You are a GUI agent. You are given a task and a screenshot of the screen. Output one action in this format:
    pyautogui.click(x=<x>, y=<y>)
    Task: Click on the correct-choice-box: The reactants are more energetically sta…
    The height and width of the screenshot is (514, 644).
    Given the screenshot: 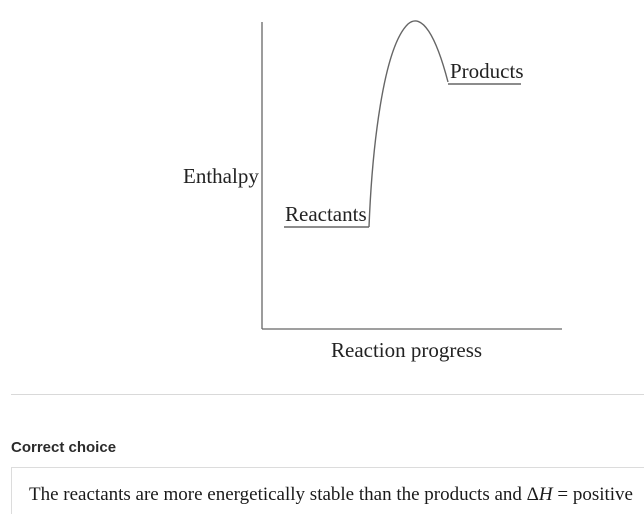 What is the action you would take?
    pyautogui.click(x=327, y=490)
    